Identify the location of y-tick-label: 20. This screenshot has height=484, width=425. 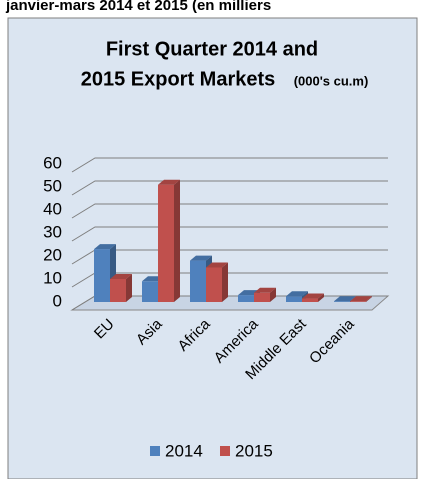
(52, 254).